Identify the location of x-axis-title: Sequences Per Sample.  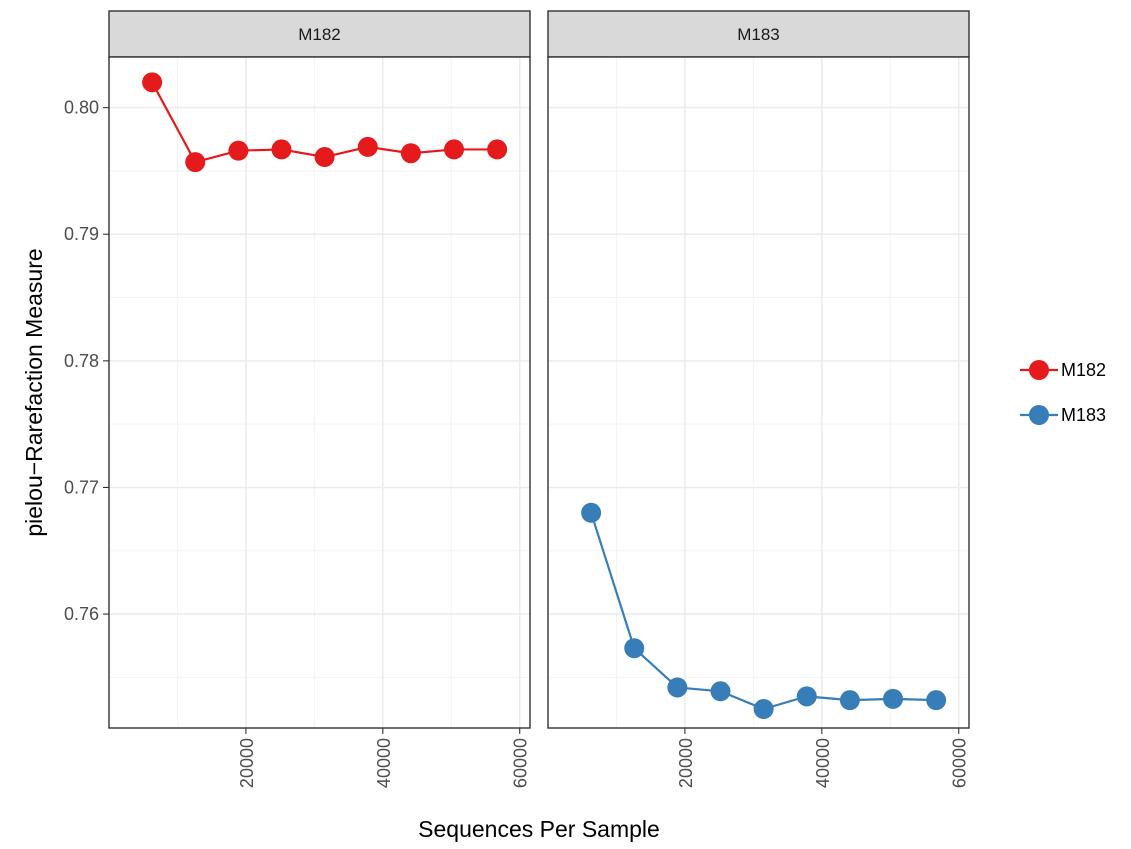
(539, 829).